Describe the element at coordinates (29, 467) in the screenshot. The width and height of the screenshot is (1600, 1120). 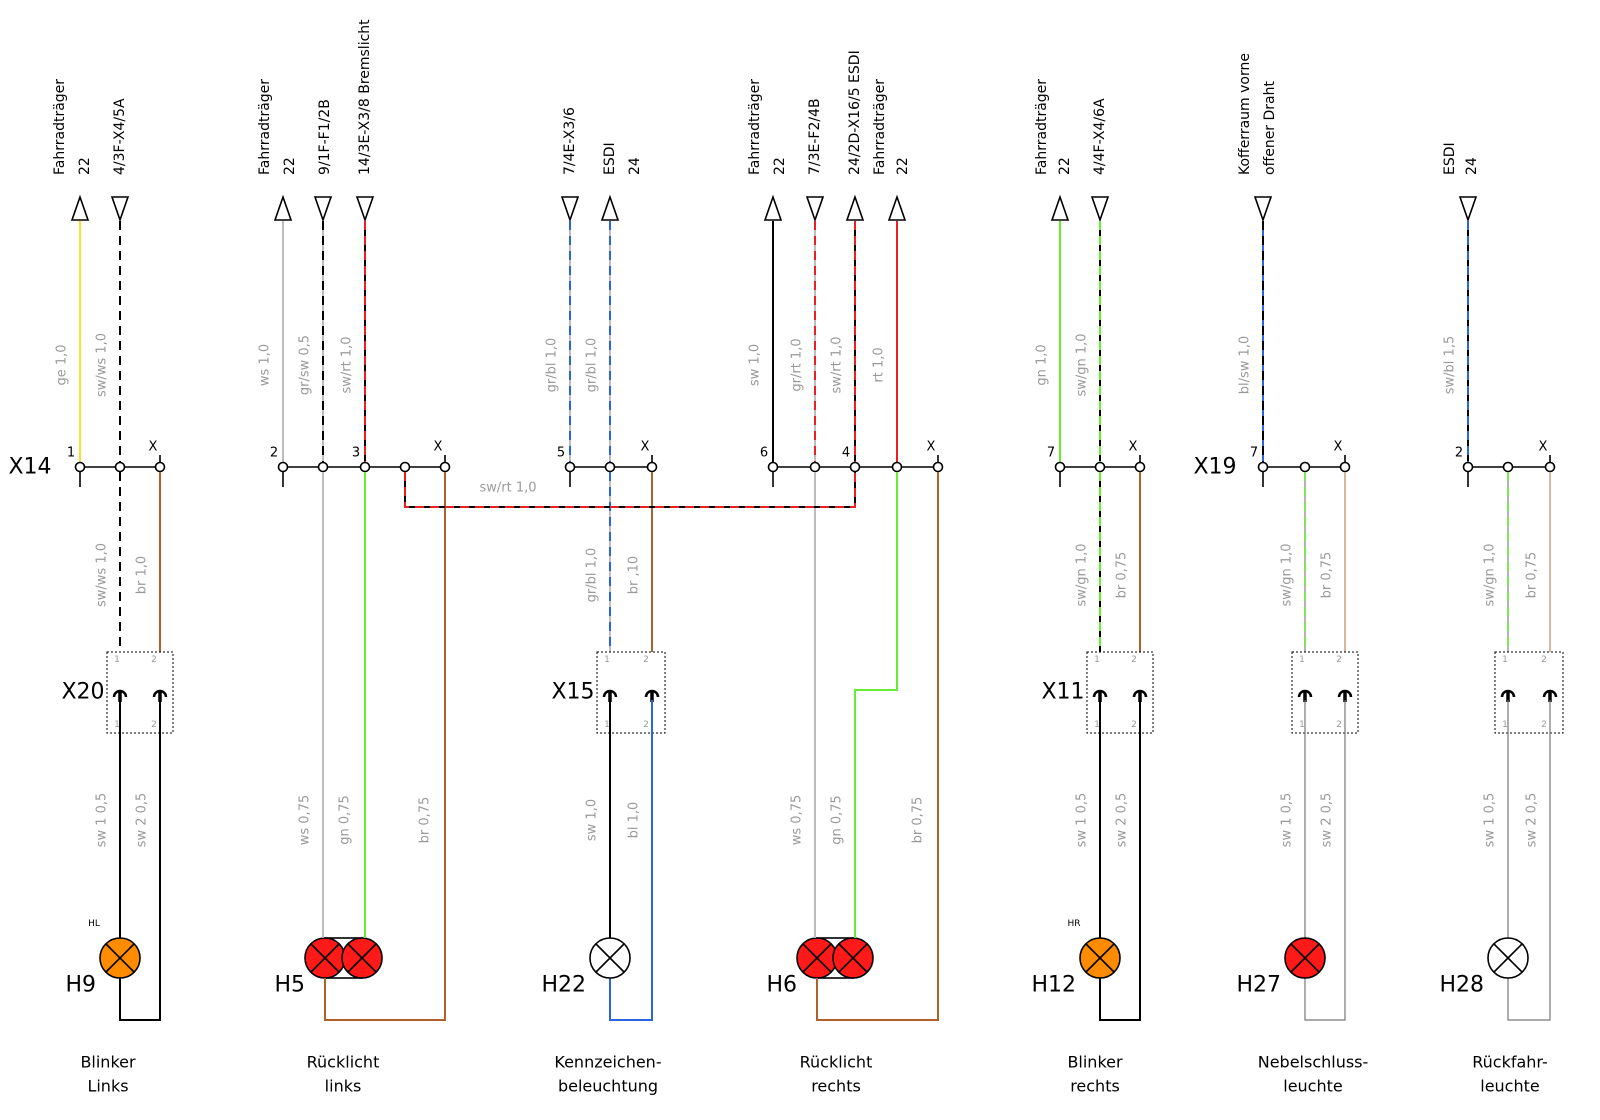
I see `connector-label: X14` at that location.